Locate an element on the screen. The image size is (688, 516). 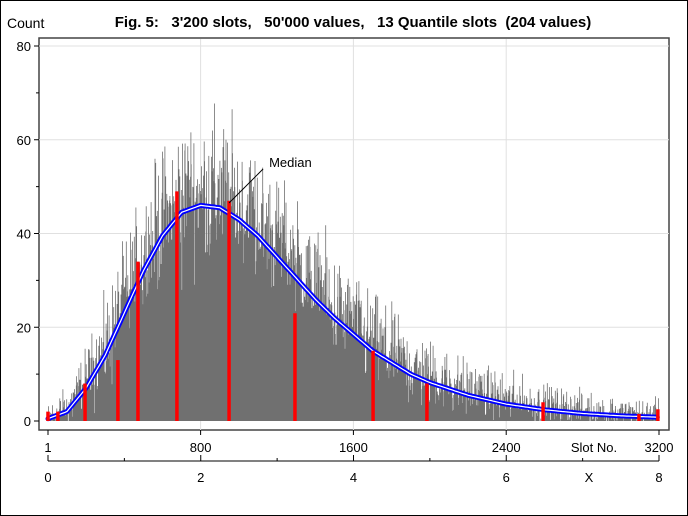
median-label: Median is located at coordinates (290, 162).